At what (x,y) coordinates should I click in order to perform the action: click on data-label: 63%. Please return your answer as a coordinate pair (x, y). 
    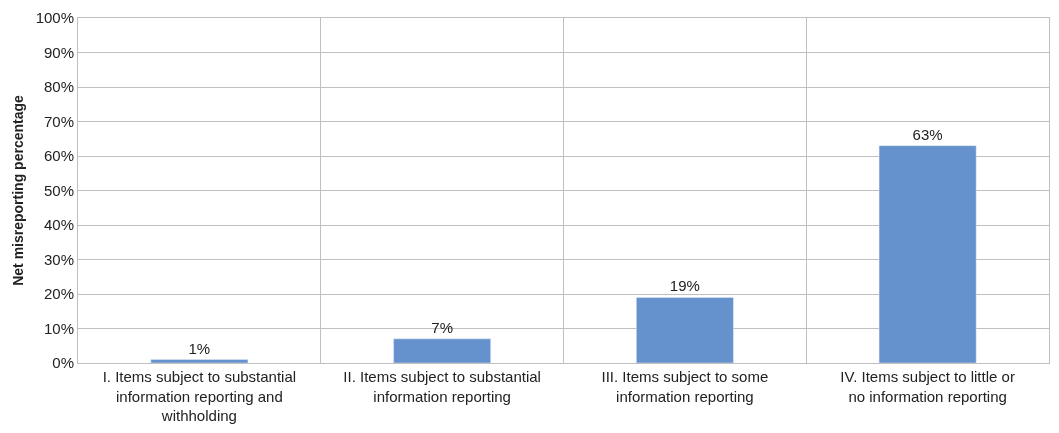
    Looking at the image, I should click on (927, 134).